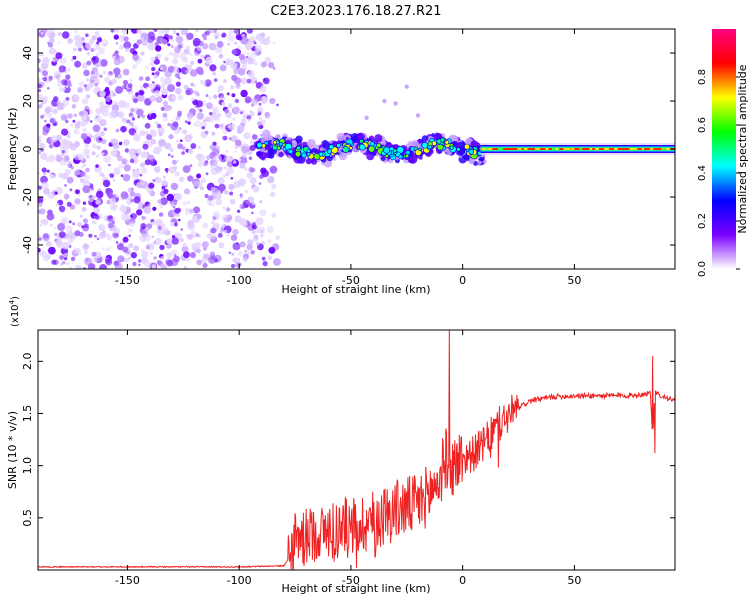  I want to click on colorbar-tick-label: 0.2, so click(702, 221).